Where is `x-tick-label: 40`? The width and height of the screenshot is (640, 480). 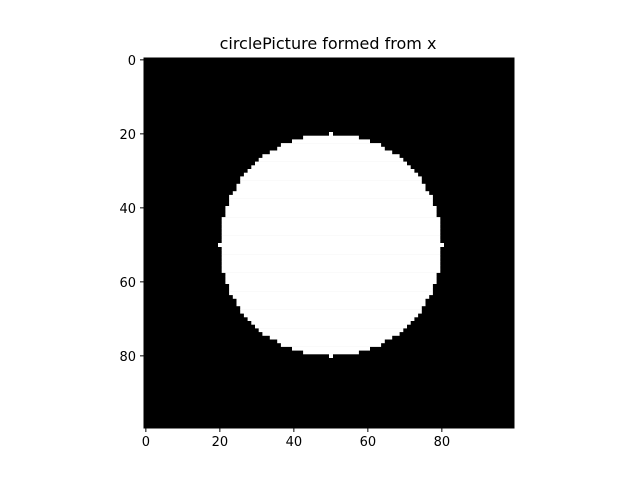 x-tick-label: 40 is located at coordinates (294, 442).